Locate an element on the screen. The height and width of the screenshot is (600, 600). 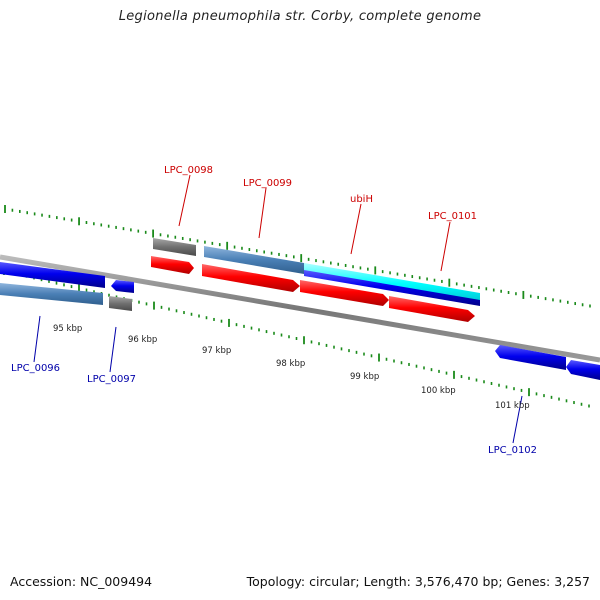
label-lpc-0101: LPC_0101 is located at coordinates (452, 216).